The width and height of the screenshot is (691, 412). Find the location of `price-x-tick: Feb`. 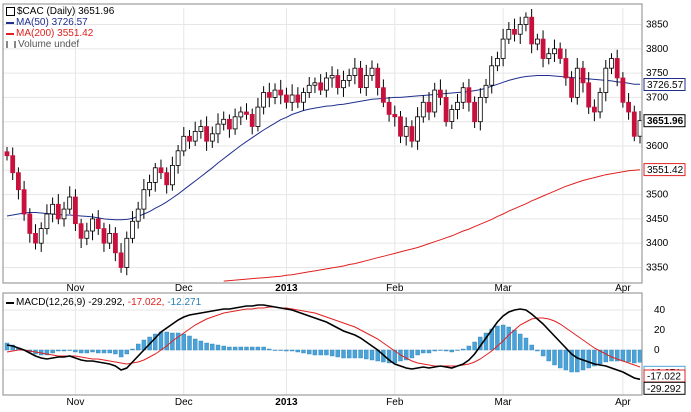

price-x-tick: Feb is located at coordinates (395, 288).